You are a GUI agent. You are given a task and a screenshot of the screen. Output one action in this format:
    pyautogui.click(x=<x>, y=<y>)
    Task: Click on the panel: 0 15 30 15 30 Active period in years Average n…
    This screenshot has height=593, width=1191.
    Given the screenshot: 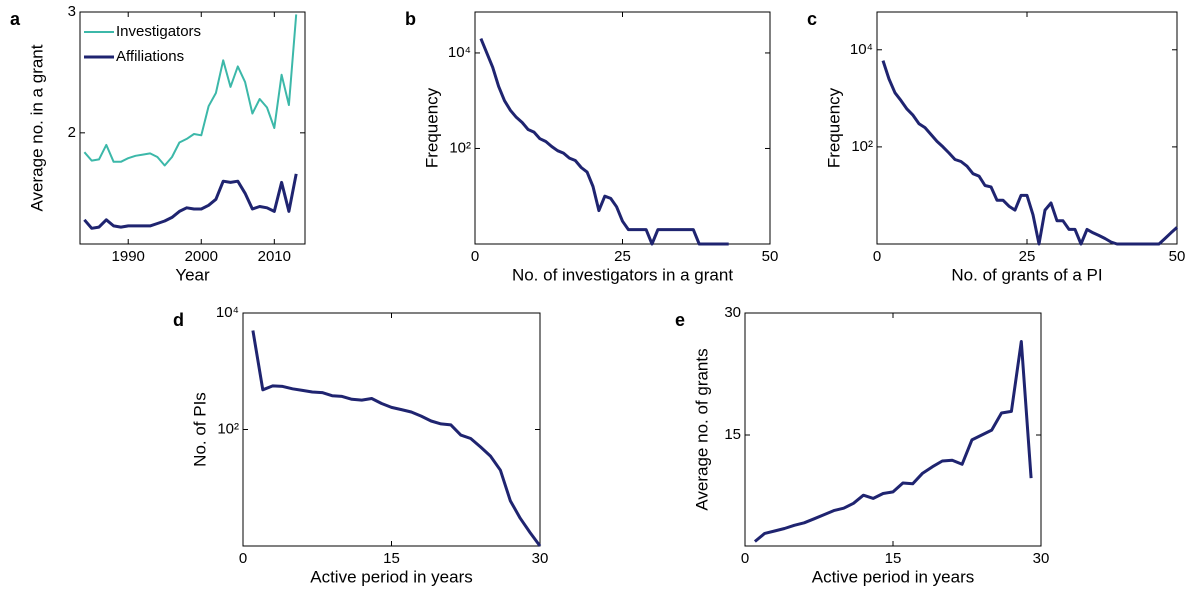 What is the action you would take?
    pyautogui.click(x=862, y=445)
    